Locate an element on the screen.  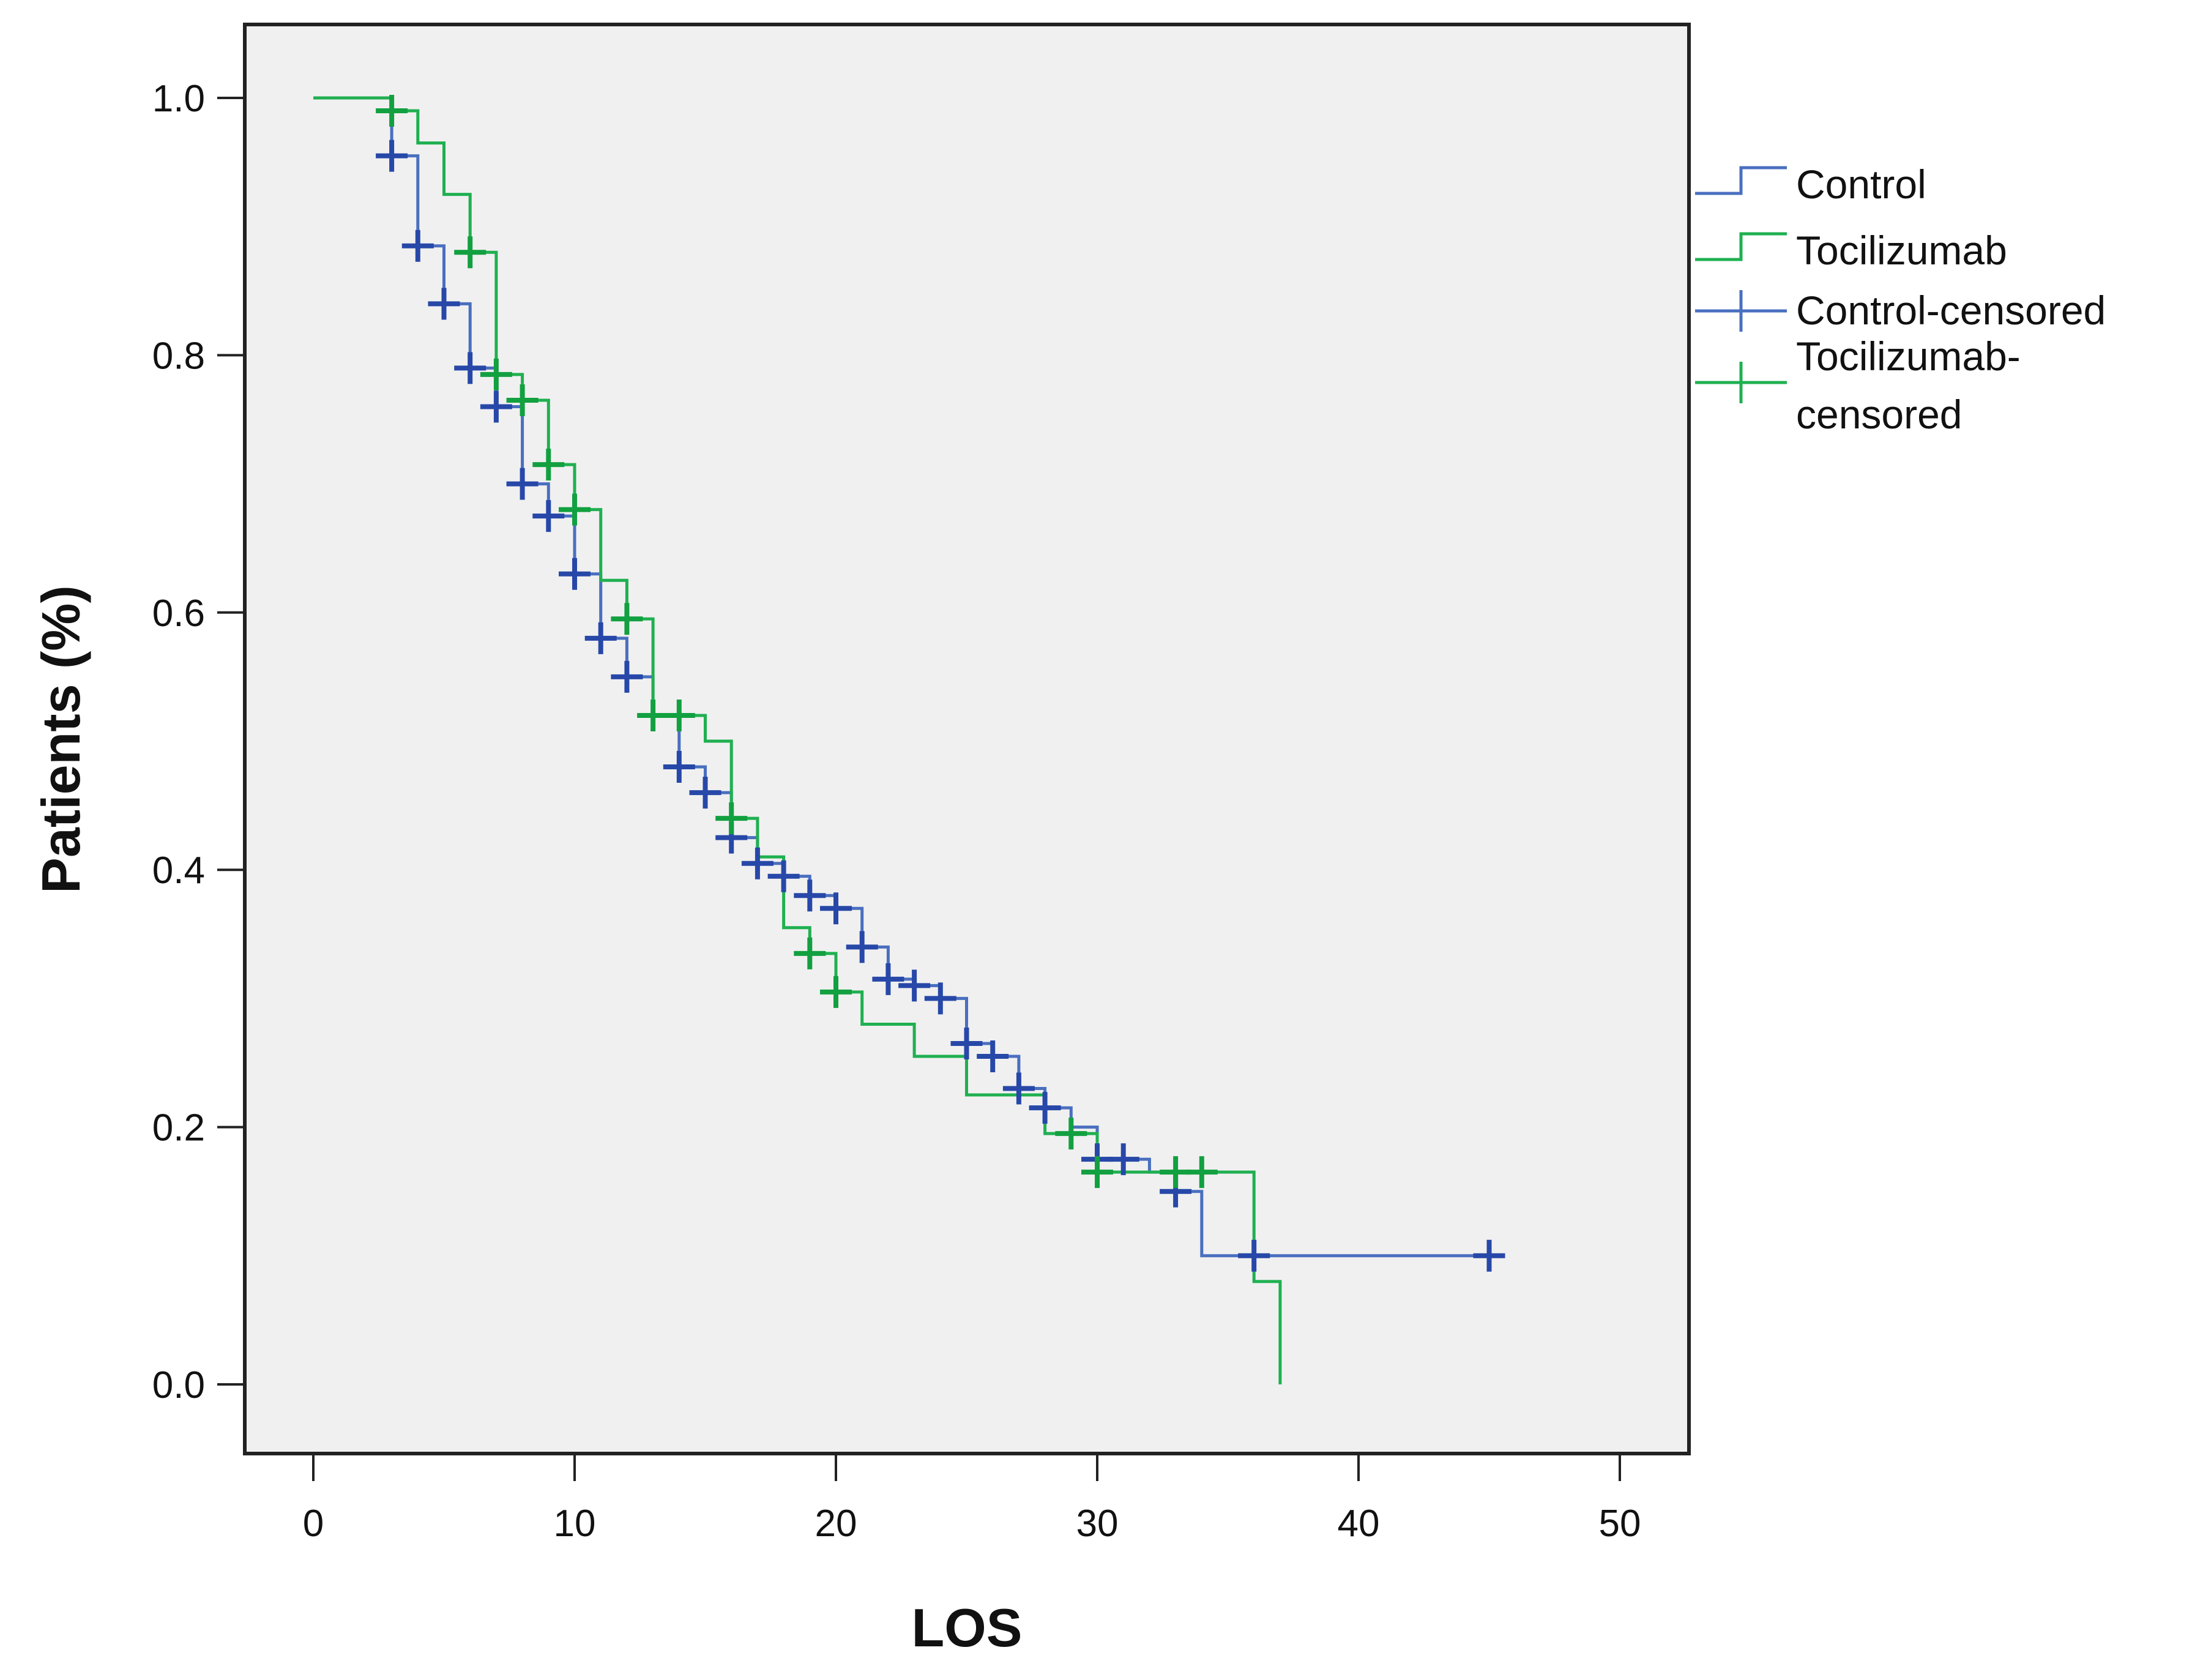
legend-label: Tocilizumab is located at coordinates (1901, 250).